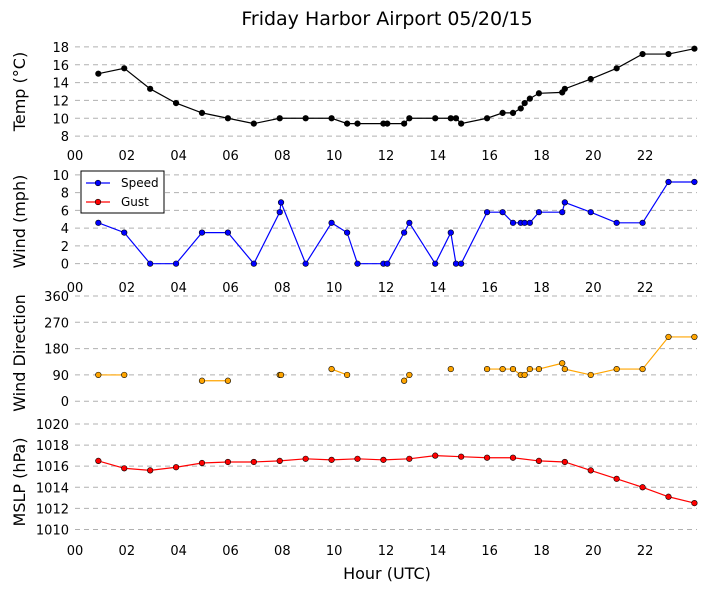 The image size is (705, 594). Describe the element at coordinates (140, 183) in the screenshot. I see `legend-label: Speed` at that location.